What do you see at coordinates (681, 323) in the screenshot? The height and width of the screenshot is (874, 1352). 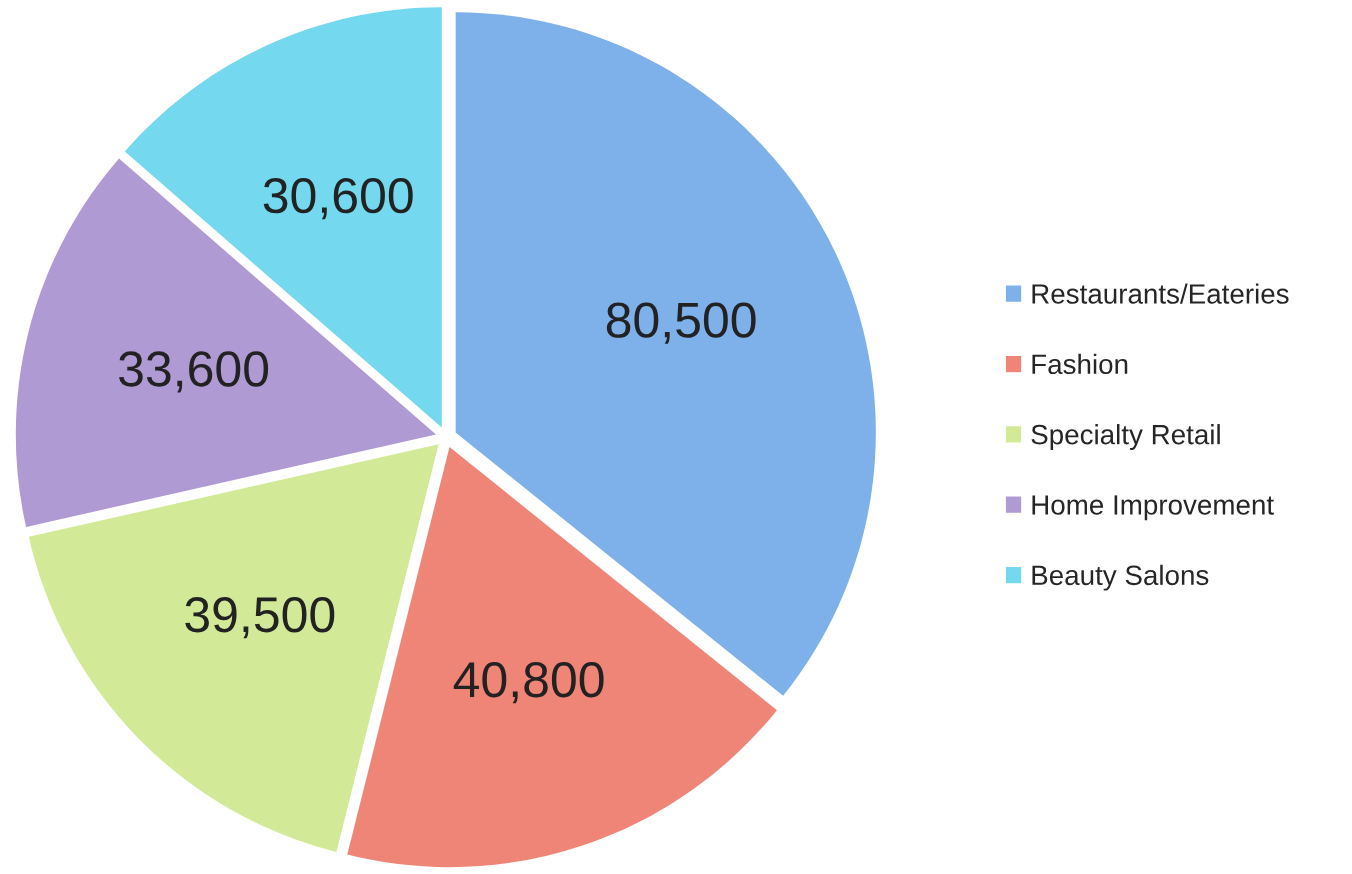 I see `data-label: 80,500` at bounding box center [681, 323].